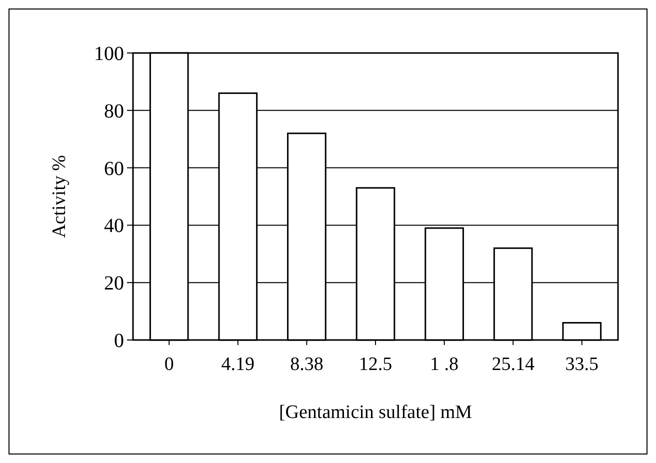 The image size is (656, 463). What do you see at coordinates (513, 364) in the screenshot?
I see `x-tick-label: 25.14` at bounding box center [513, 364].